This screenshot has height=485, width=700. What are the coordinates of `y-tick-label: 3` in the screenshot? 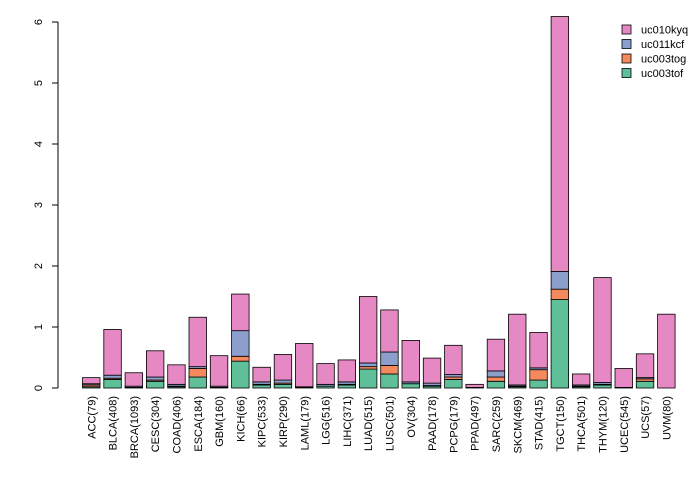 It's located at (39, 205).